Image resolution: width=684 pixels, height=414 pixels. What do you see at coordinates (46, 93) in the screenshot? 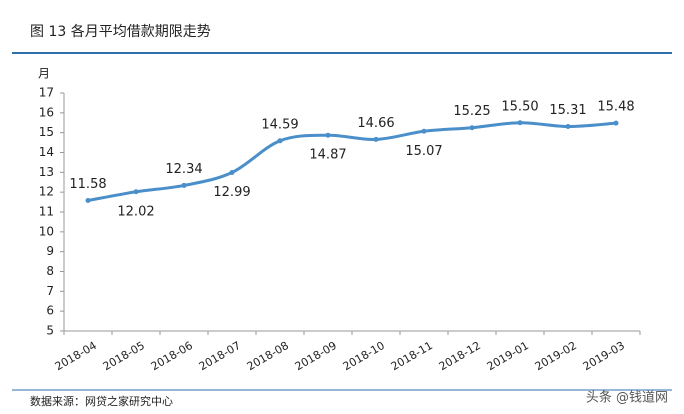
I see `y-tick-label: 17` at bounding box center [46, 93].